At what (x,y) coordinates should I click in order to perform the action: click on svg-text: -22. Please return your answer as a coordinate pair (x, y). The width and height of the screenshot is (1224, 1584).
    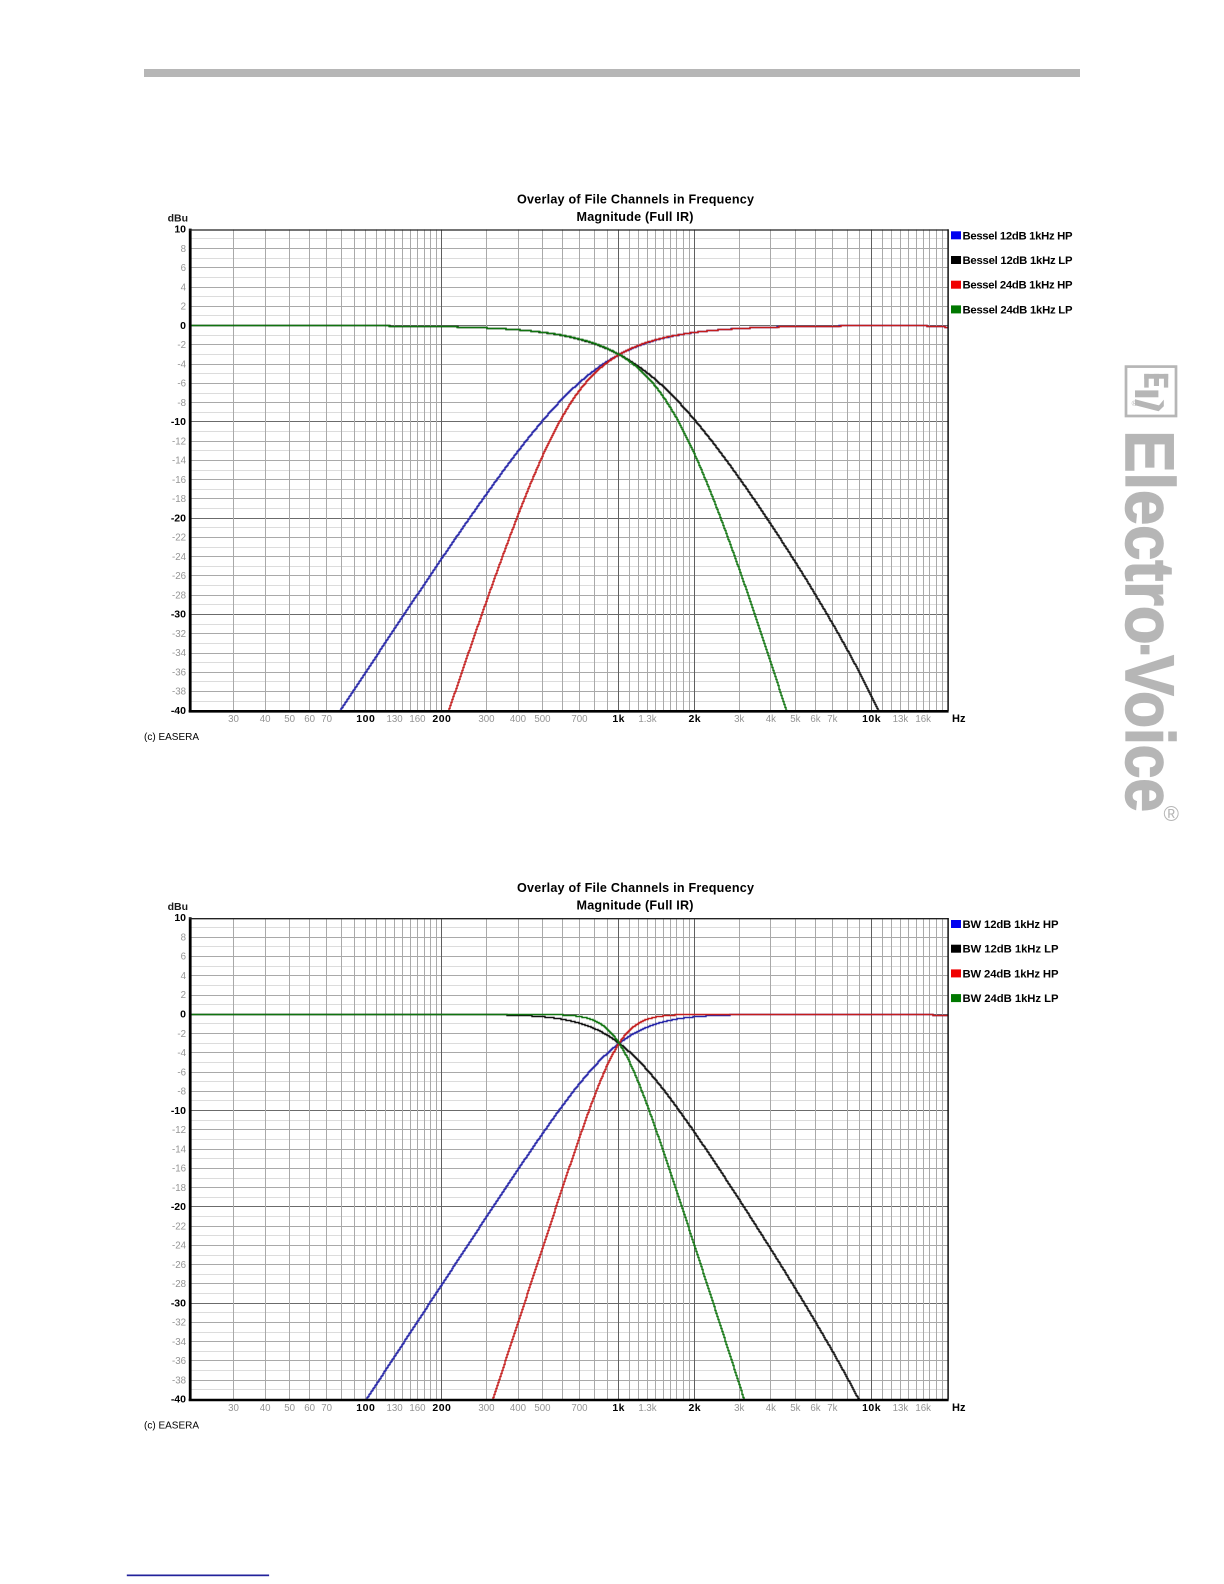
    Looking at the image, I should click on (179, 1226).